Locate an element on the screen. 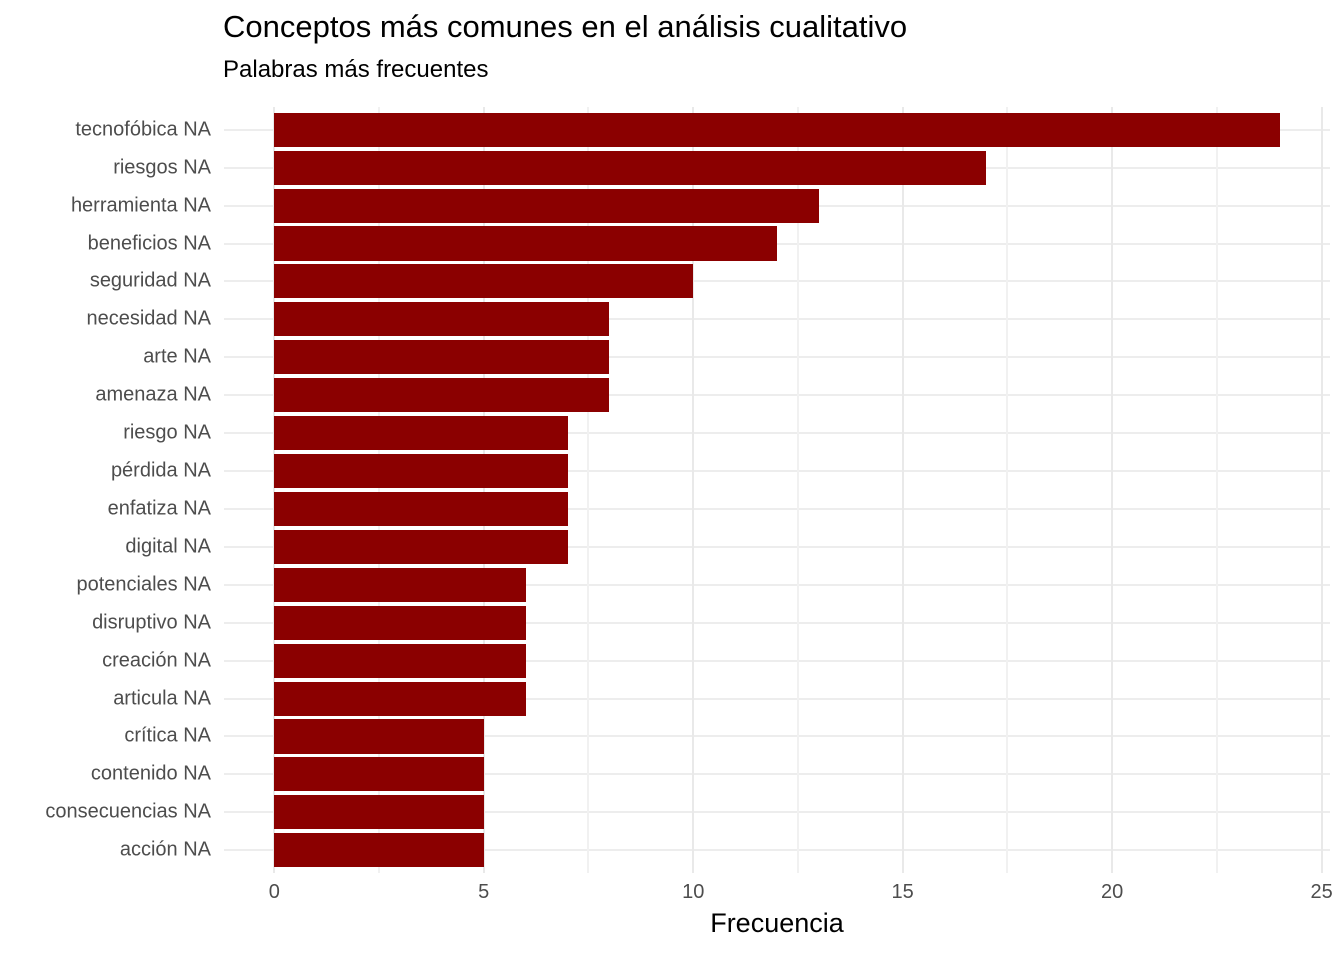  x-axis-title: Frecuencia is located at coordinates (777, 923).